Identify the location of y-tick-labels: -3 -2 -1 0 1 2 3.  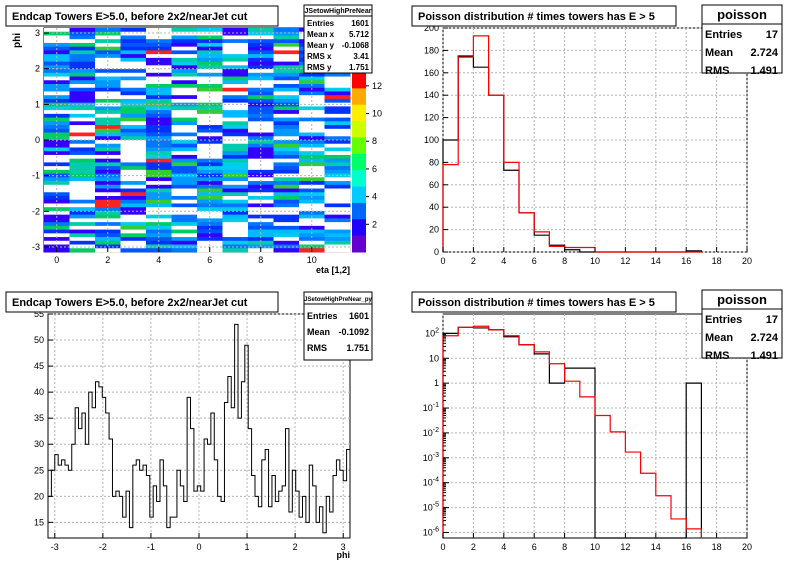
(40, 140).